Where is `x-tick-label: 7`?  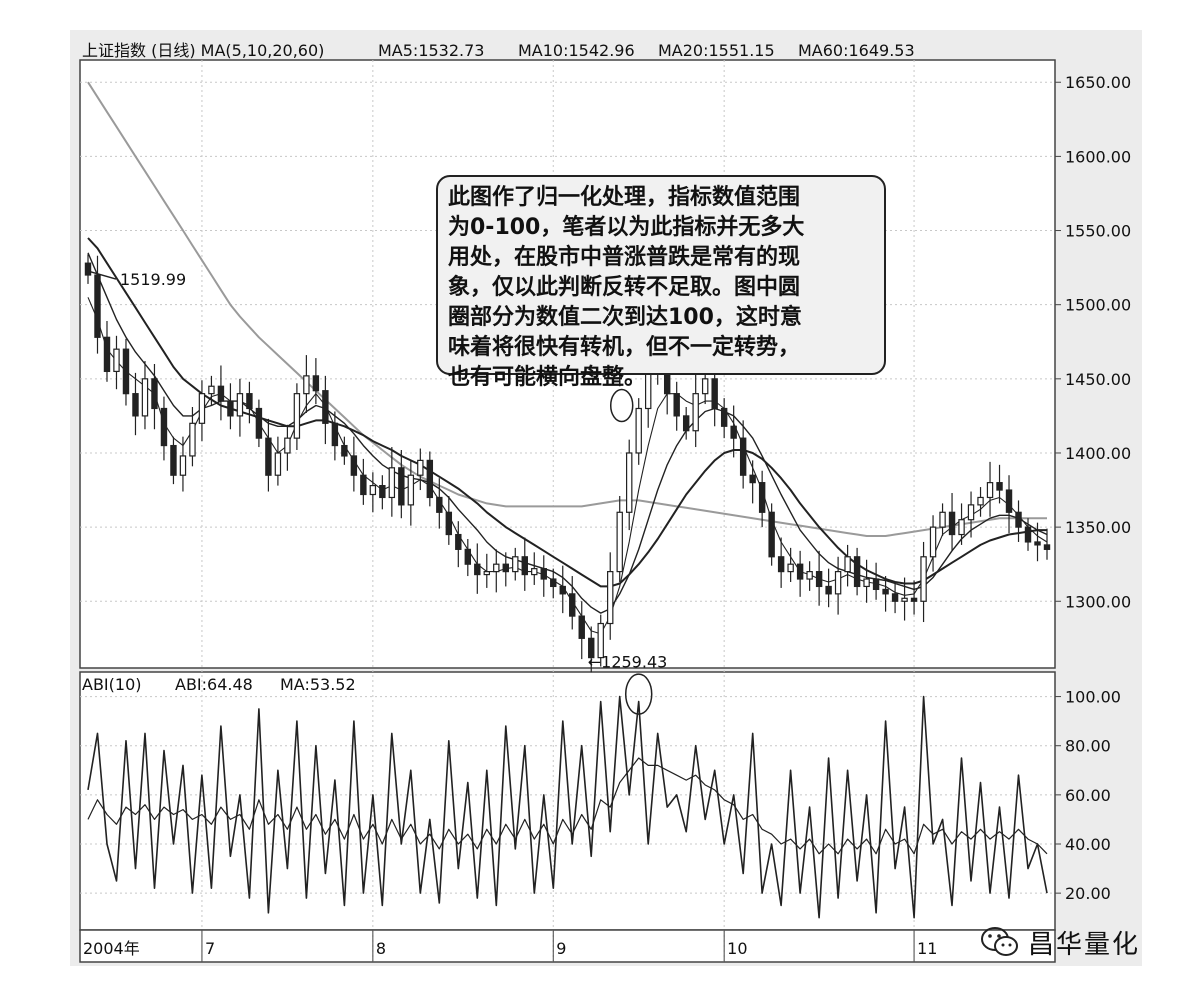 x-tick-label: 7 is located at coordinates (210, 948).